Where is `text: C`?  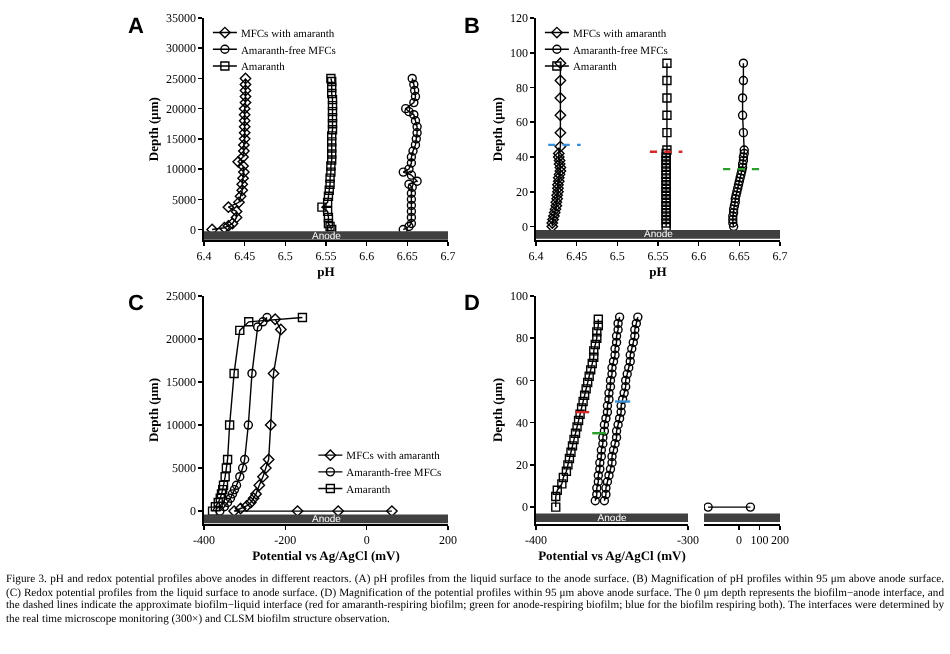
text: C is located at coordinates (136, 304).